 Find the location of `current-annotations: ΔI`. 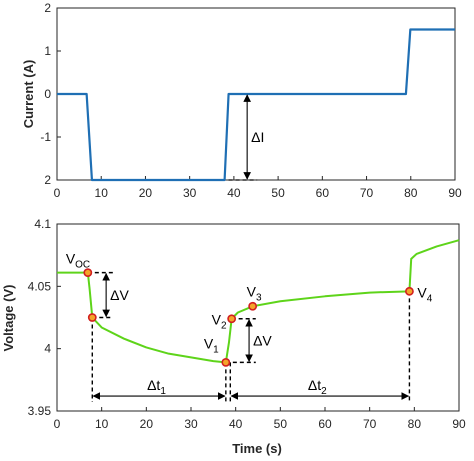

current-annotations: ΔI is located at coordinates (246, 137).